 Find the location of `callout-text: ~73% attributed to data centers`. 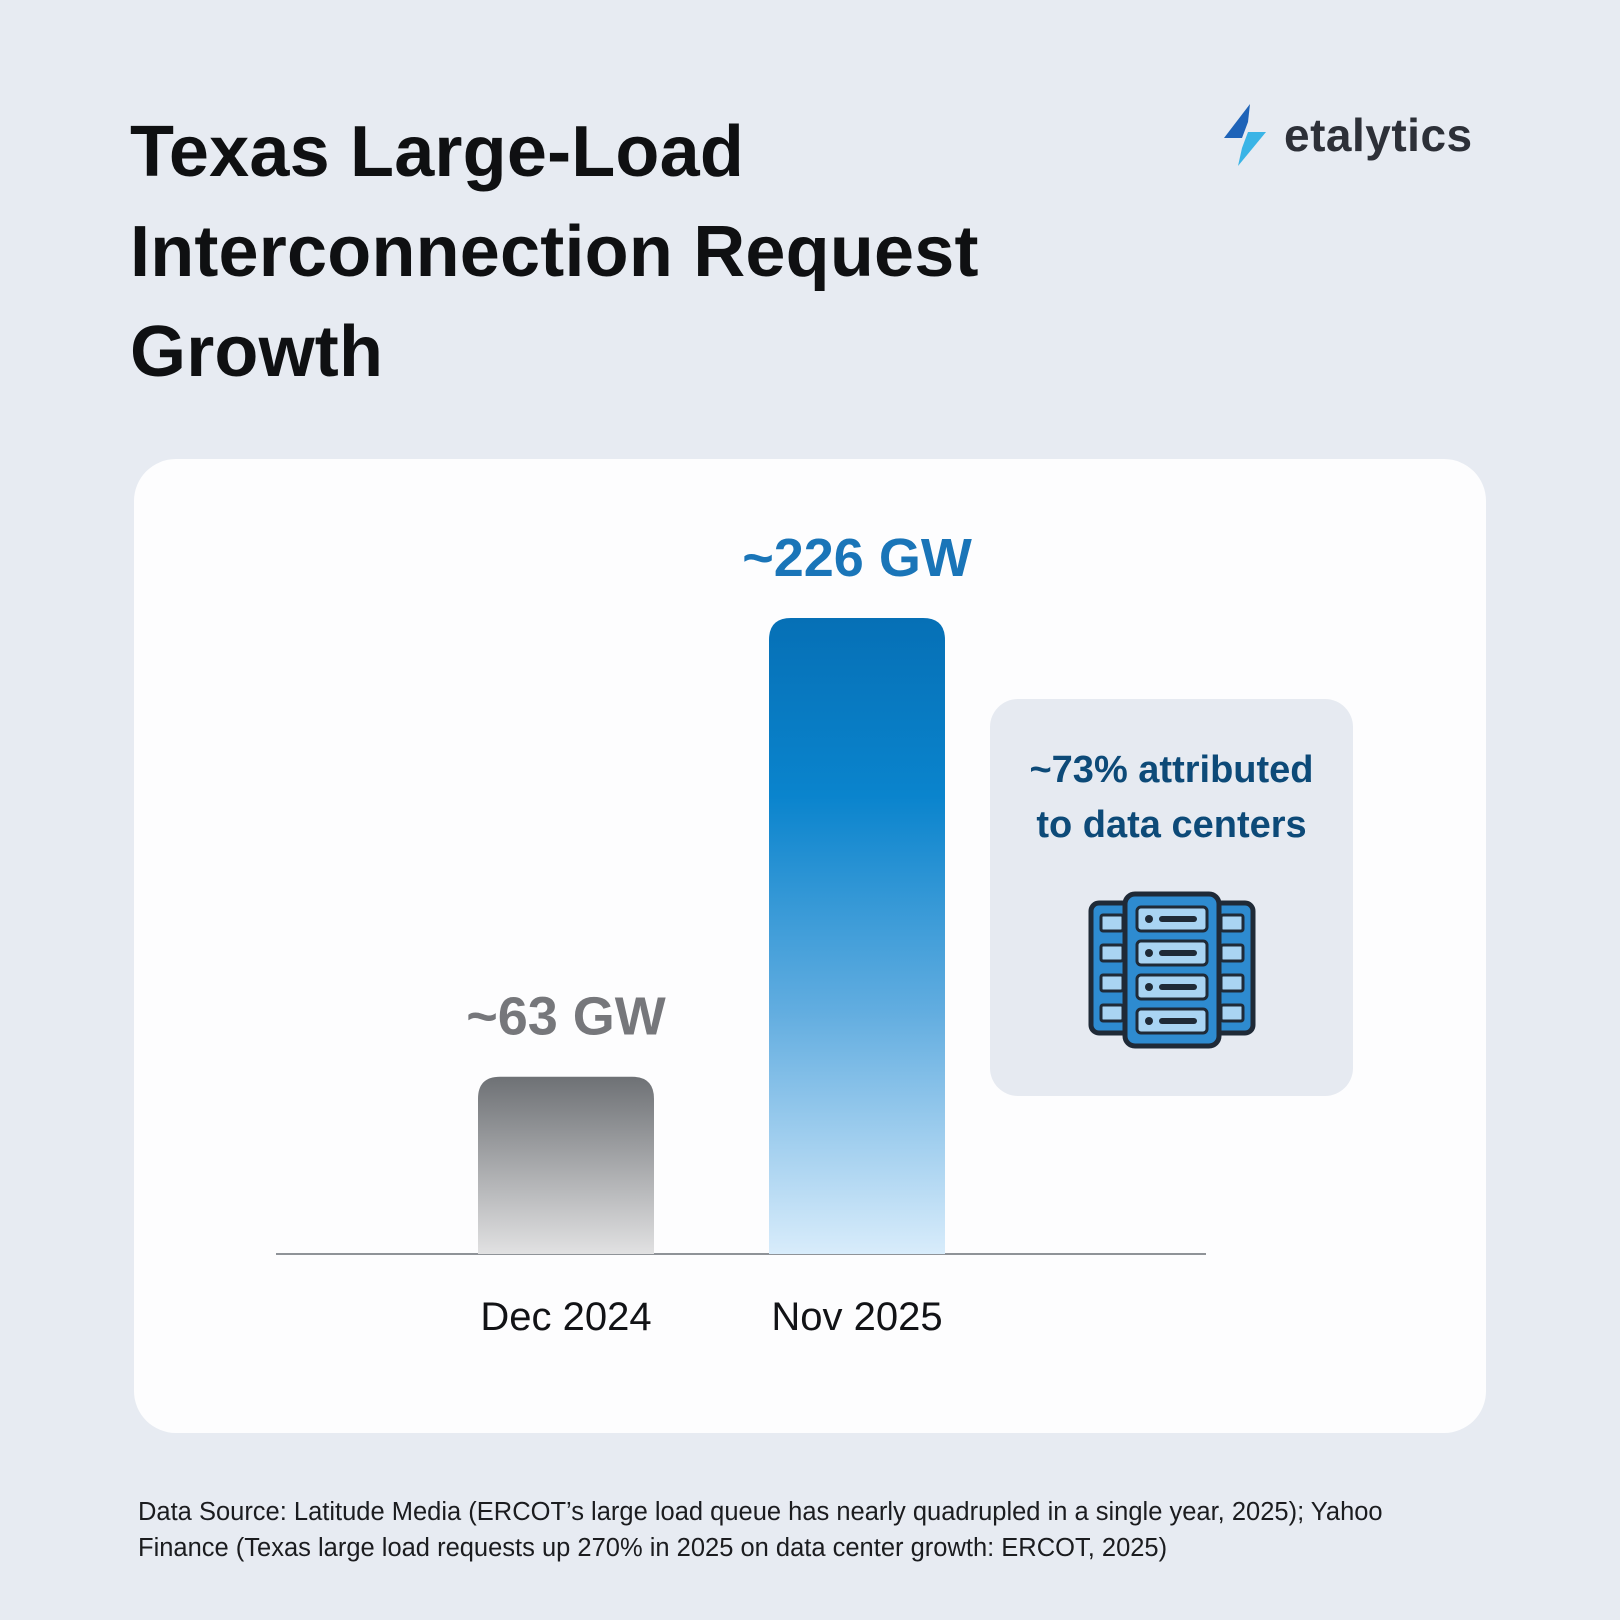

callout-text: ~73% attributed to data centers is located at coordinates (1171, 797).